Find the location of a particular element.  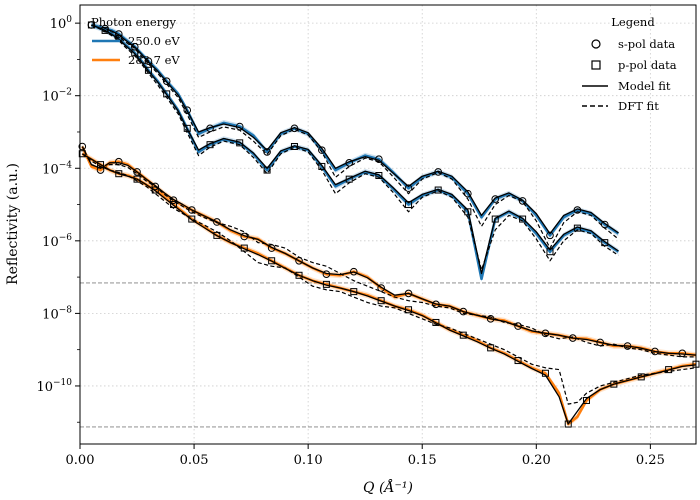

x-tick-label-0: 0.00 is located at coordinates (80, 460).